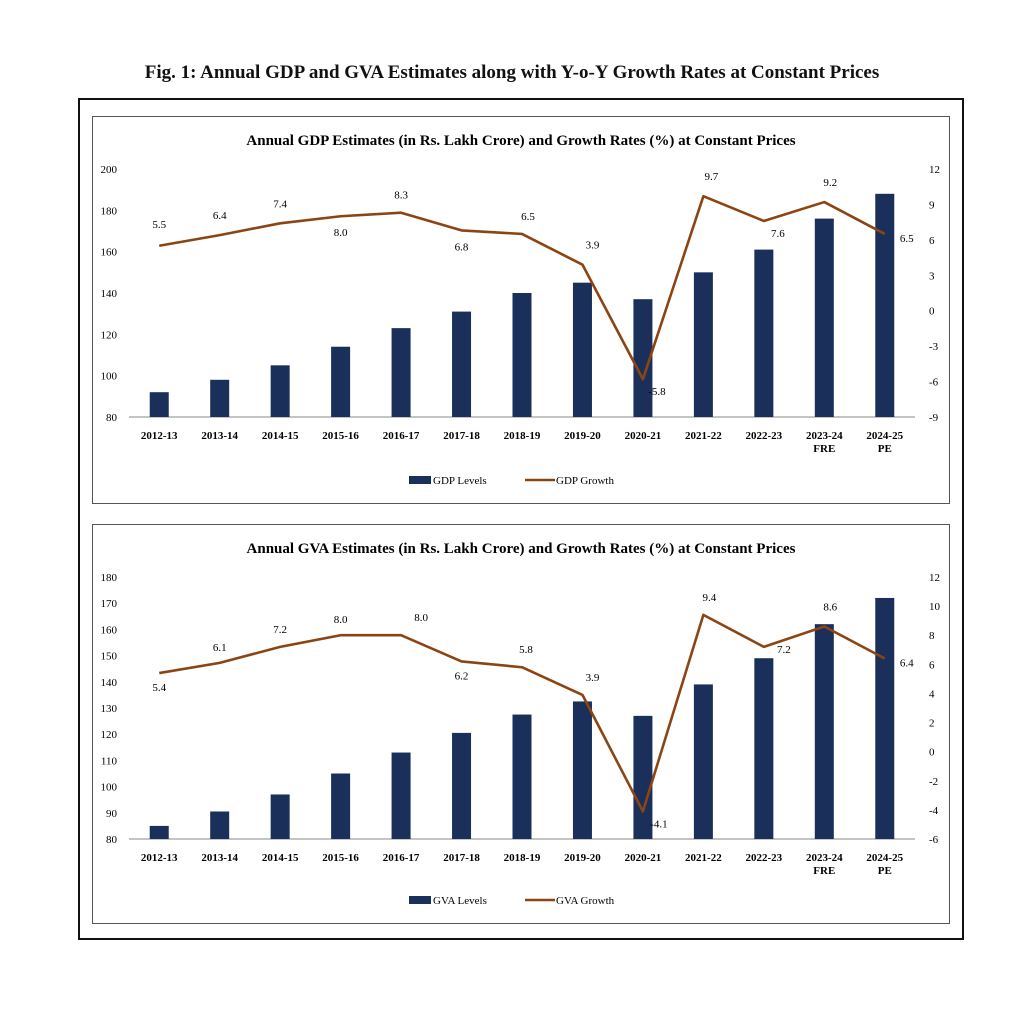 Image resolution: width=1024 pixels, height=1024 pixels. Describe the element at coordinates (109, 735) in the screenshot. I see `gva-left-tick-label: 120` at that location.